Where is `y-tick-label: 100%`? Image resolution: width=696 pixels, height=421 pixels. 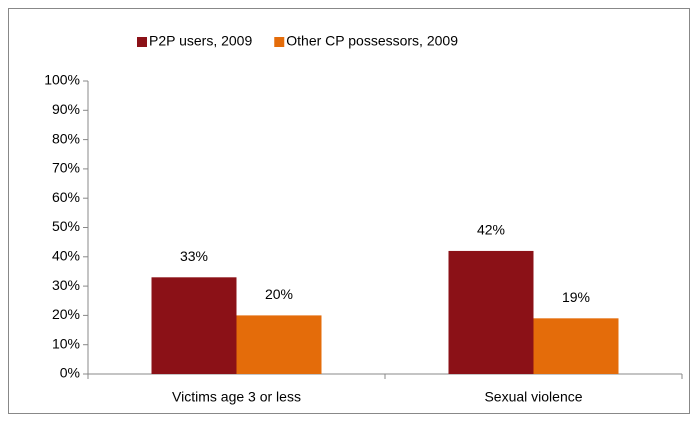 y-tick-label: 100% is located at coordinates (62, 80).